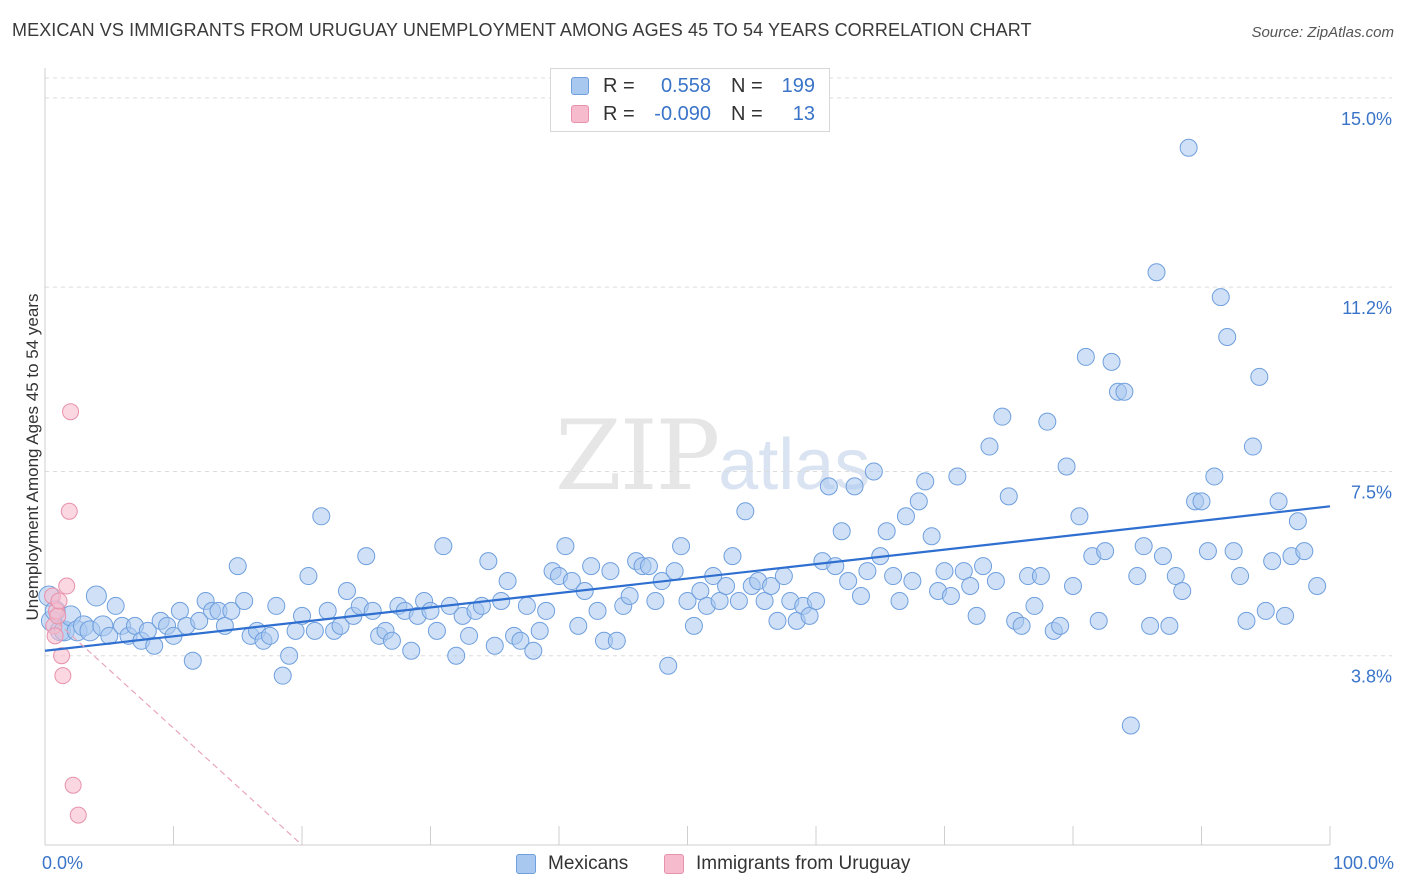 This screenshot has width=1406, height=892. I want to click on y-tick-label: 7.5%, so click(1371, 492).